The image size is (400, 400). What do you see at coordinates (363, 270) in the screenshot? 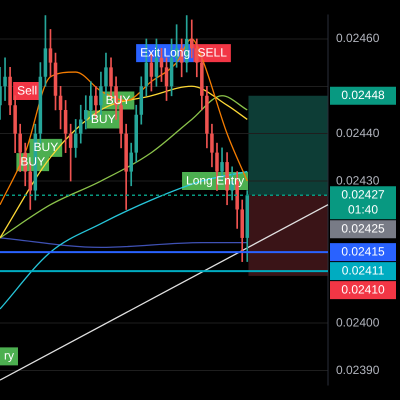
I see `ref-line-label: 0.02411` at bounding box center [363, 270].